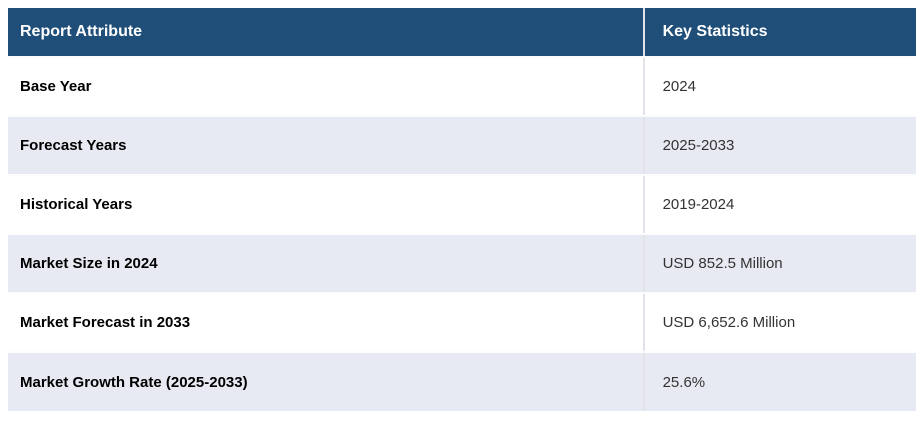 The width and height of the screenshot is (923, 421). Describe the element at coordinates (326, 33) in the screenshot. I see `column-header-report-attribute: Report Attribute` at that location.